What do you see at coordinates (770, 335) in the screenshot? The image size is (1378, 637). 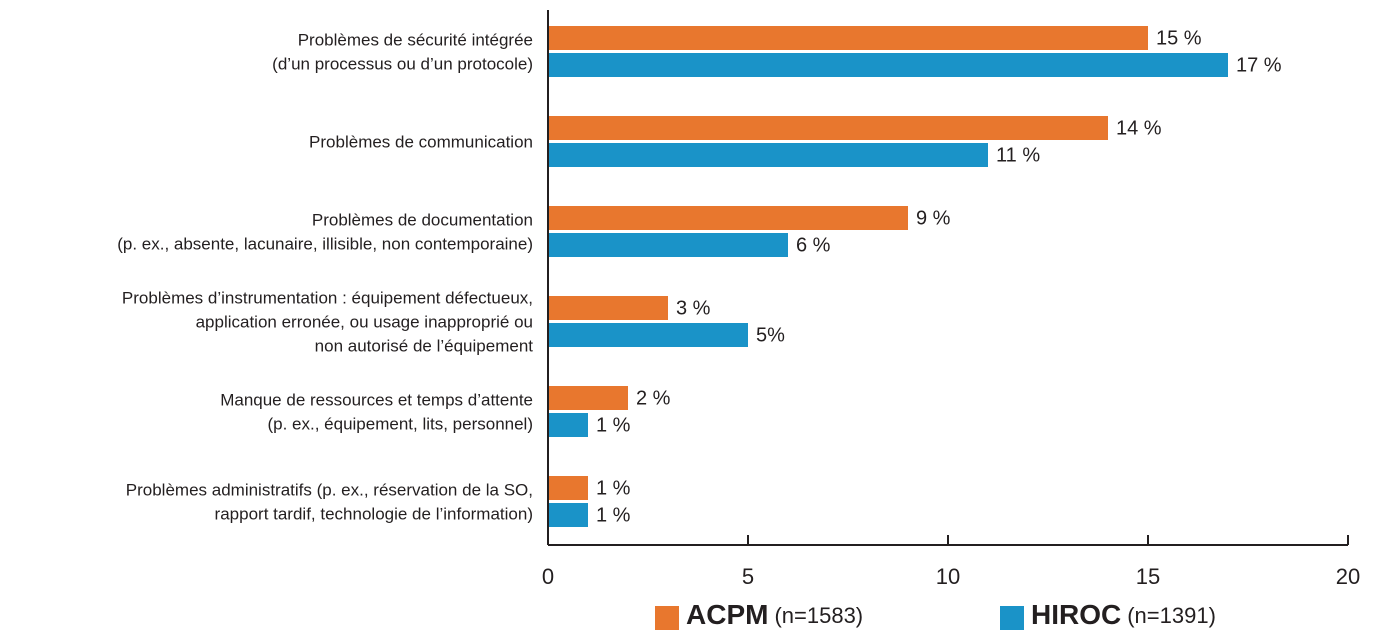 I see `value-label: 5%` at bounding box center [770, 335].